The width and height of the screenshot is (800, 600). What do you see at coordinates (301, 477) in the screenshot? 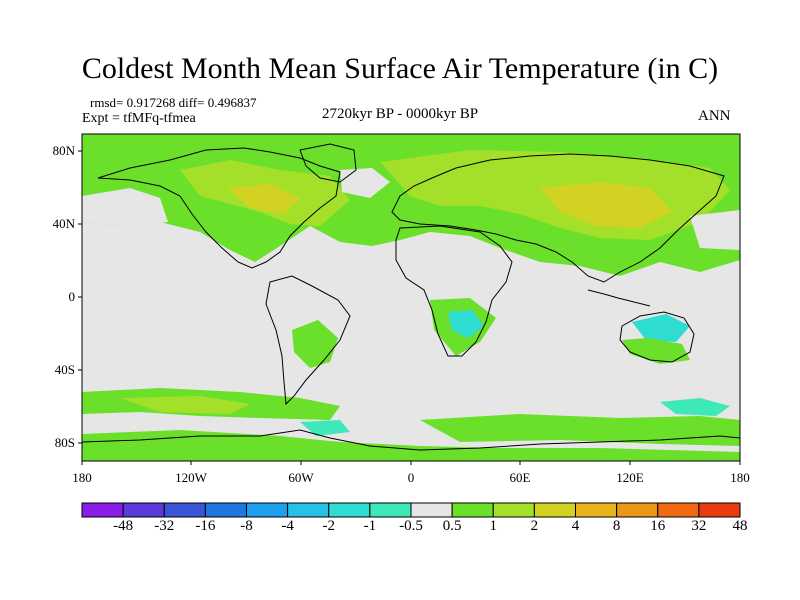
I see `lon-label: 60W` at bounding box center [301, 477].